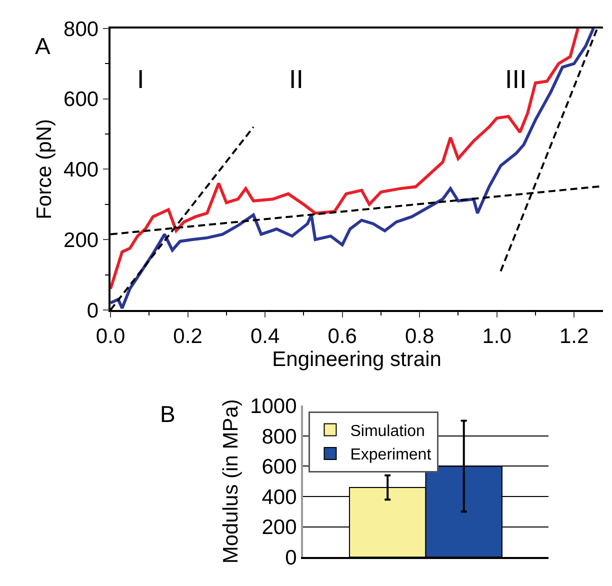 Image resolution: width=612 pixels, height=586 pixels. What do you see at coordinates (357, 359) in the screenshot?
I see `x-axis-title: Engineering strain` at bounding box center [357, 359].